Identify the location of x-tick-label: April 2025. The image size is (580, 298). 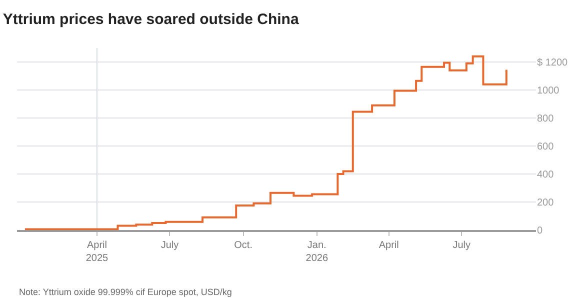
(97, 252).